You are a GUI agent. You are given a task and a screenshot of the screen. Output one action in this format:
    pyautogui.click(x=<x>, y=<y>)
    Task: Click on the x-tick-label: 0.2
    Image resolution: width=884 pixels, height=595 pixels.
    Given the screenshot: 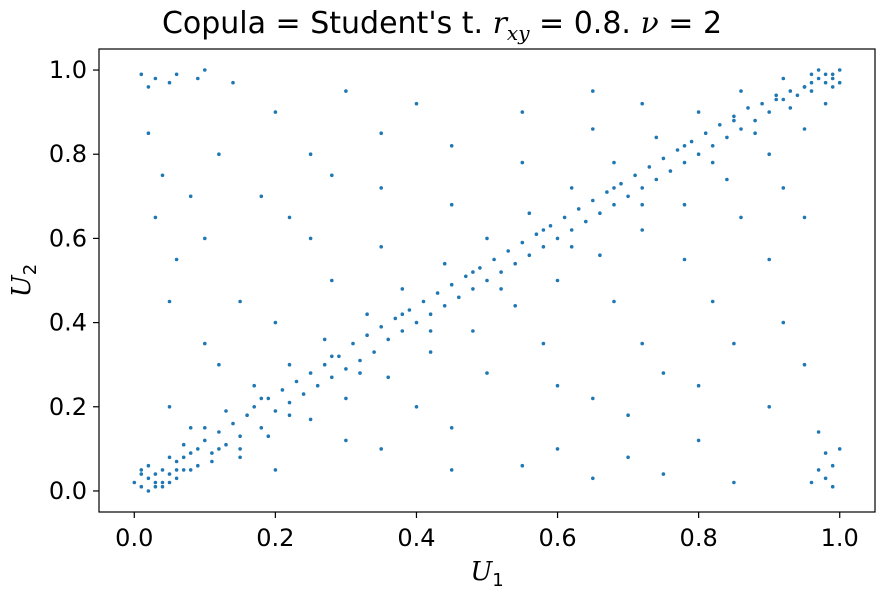 What is the action you would take?
    pyautogui.click(x=275, y=538)
    